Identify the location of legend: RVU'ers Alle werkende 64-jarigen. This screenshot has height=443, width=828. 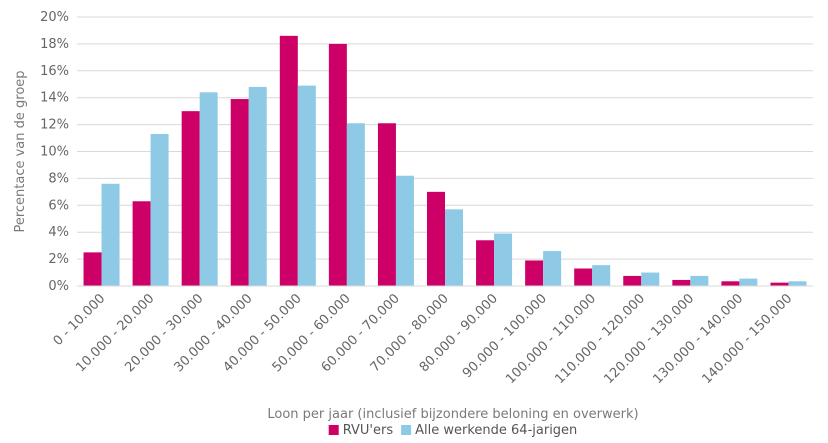
(452, 430).